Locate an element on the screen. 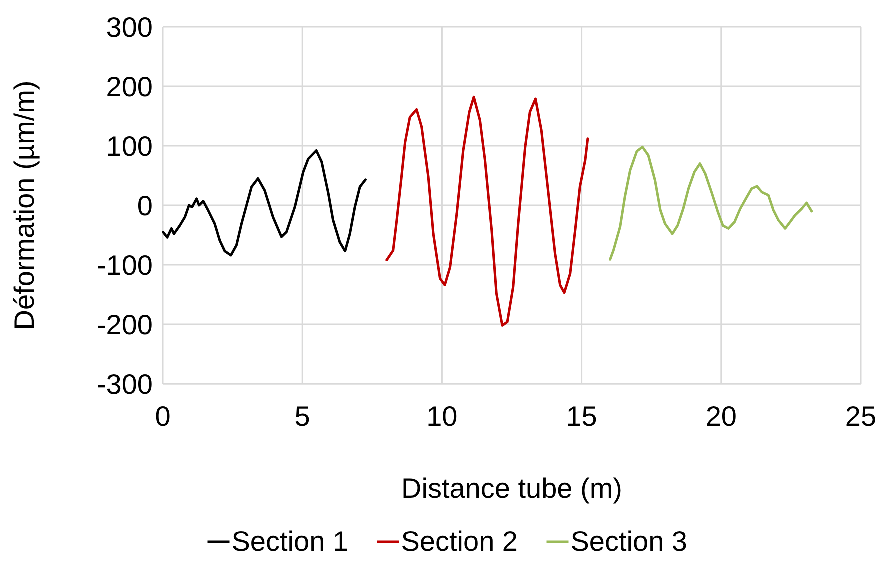  y-tick-label: 300 is located at coordinates (129, 27).